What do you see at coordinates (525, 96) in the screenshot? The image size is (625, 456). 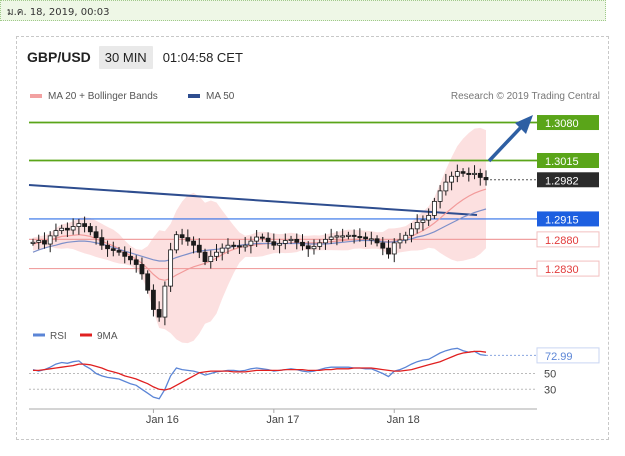 I see `credit-label: Research © 2019 Trading Central` at bounding box center [525, 96].